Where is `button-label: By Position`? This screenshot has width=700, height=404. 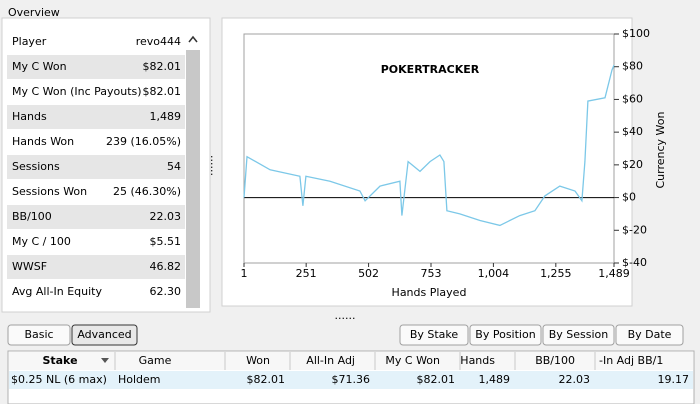 button-label: By Position is located at coordinates (505, 334).